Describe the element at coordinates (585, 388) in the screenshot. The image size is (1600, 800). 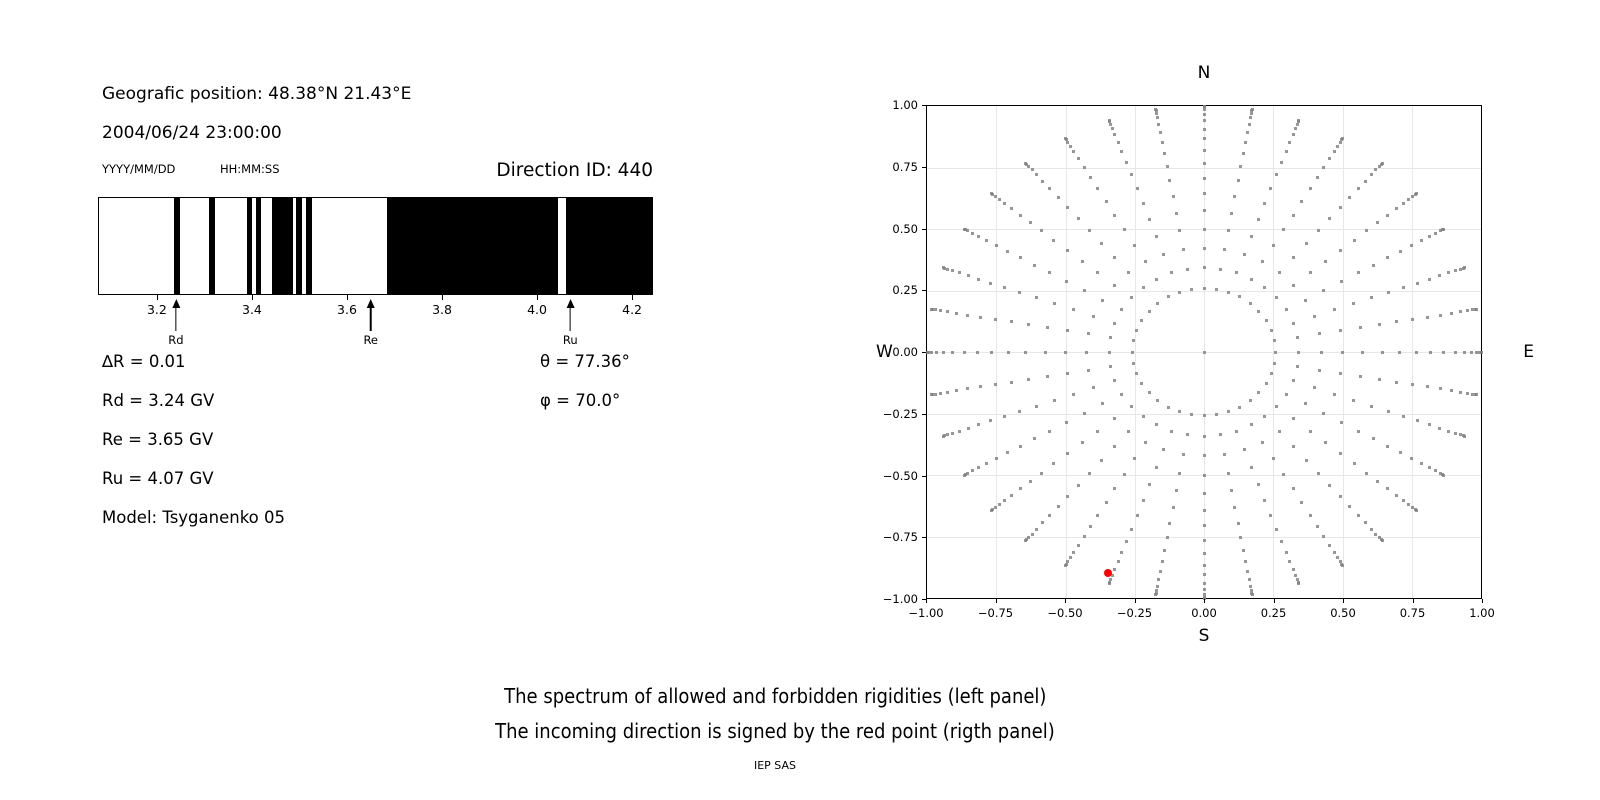
I see `angle-list: θ = 77.36° φ = 70.0°` at that location.